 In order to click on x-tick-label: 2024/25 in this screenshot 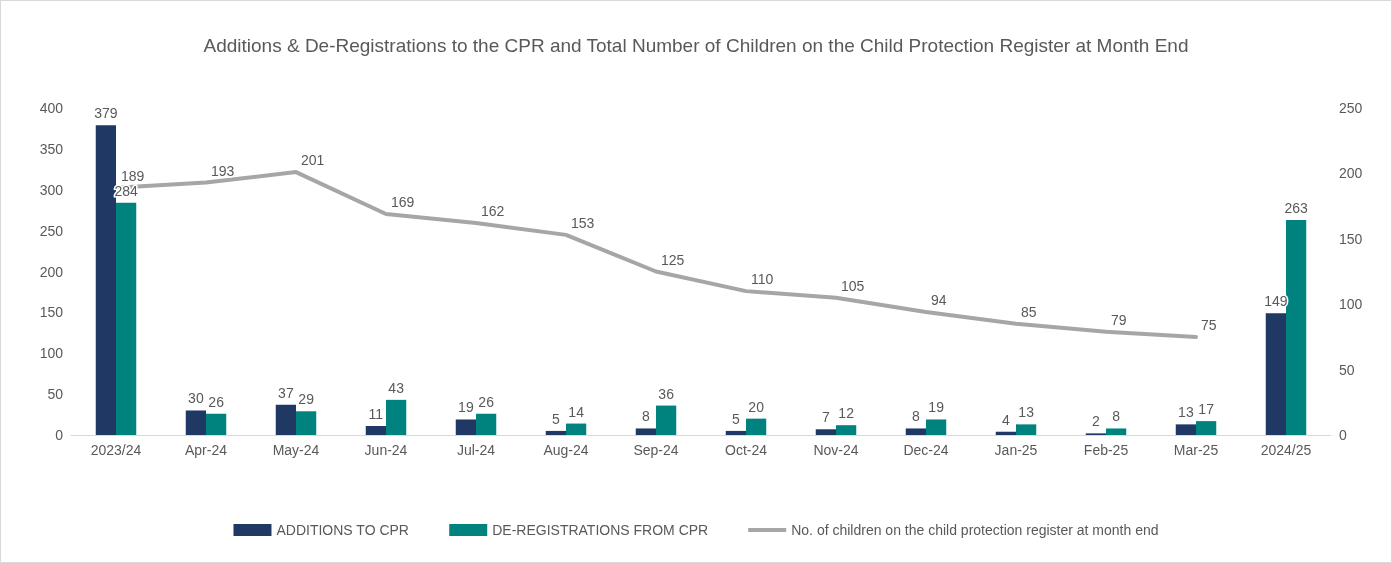, I will do `click(1286, 450)`.